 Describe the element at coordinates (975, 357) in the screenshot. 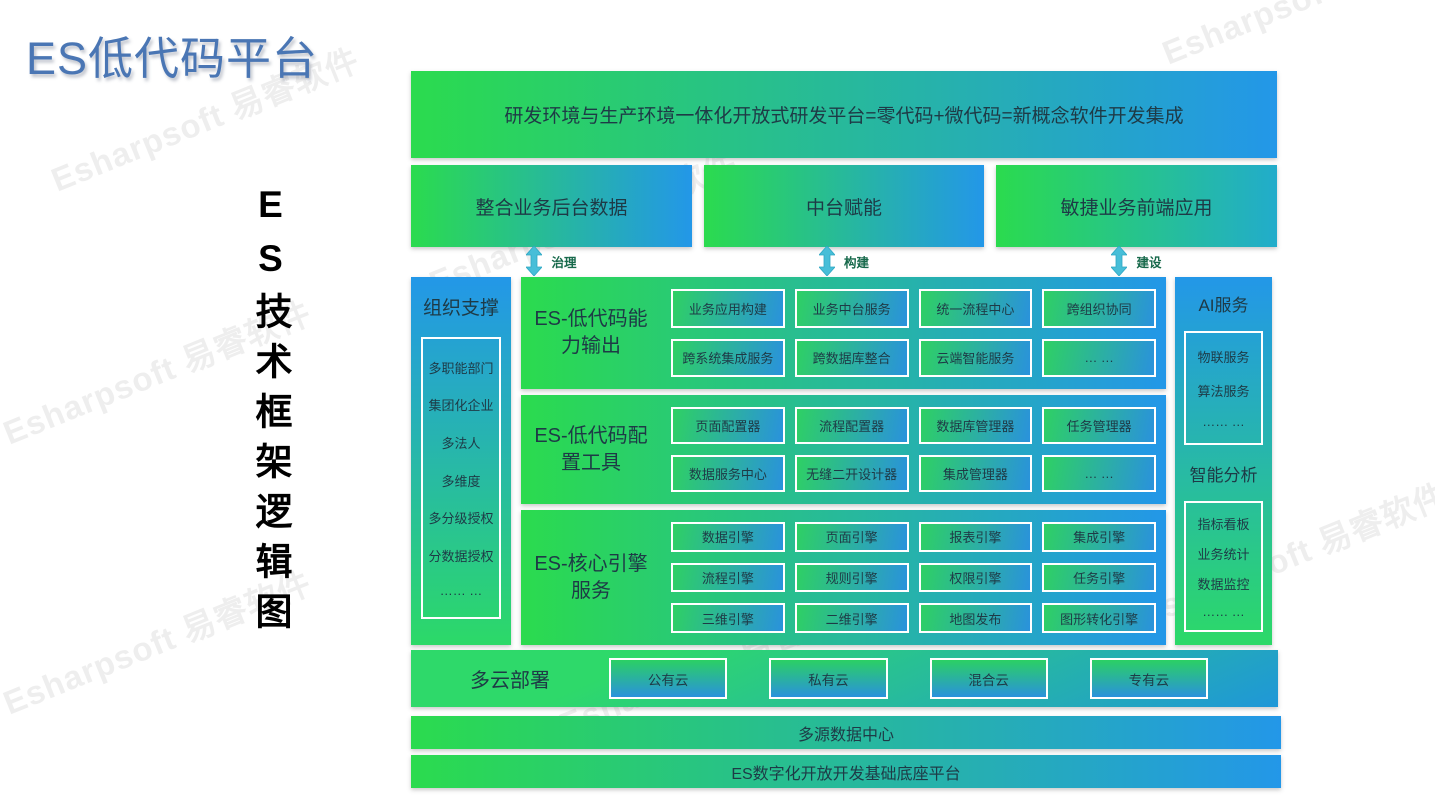

I see `capability-cell: 云端智能服务` at that location.